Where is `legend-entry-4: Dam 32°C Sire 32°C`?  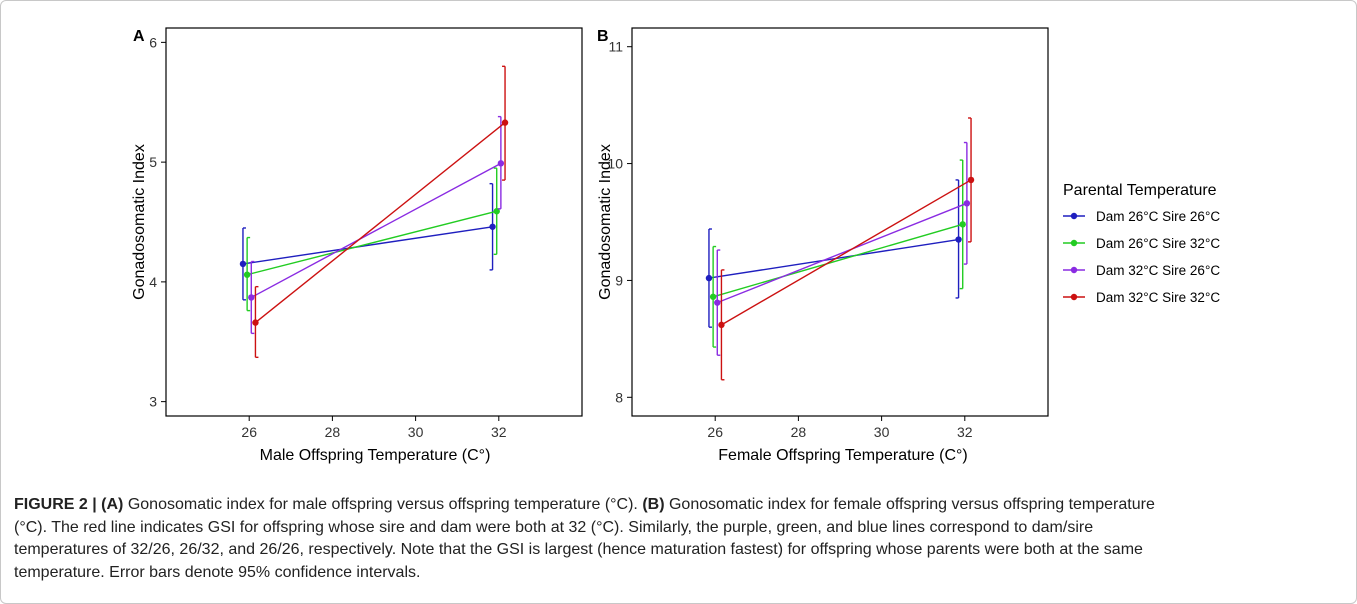
legend-entry-4: Dam 32°C Sire 32°C is located at coordinates (1141, 297).